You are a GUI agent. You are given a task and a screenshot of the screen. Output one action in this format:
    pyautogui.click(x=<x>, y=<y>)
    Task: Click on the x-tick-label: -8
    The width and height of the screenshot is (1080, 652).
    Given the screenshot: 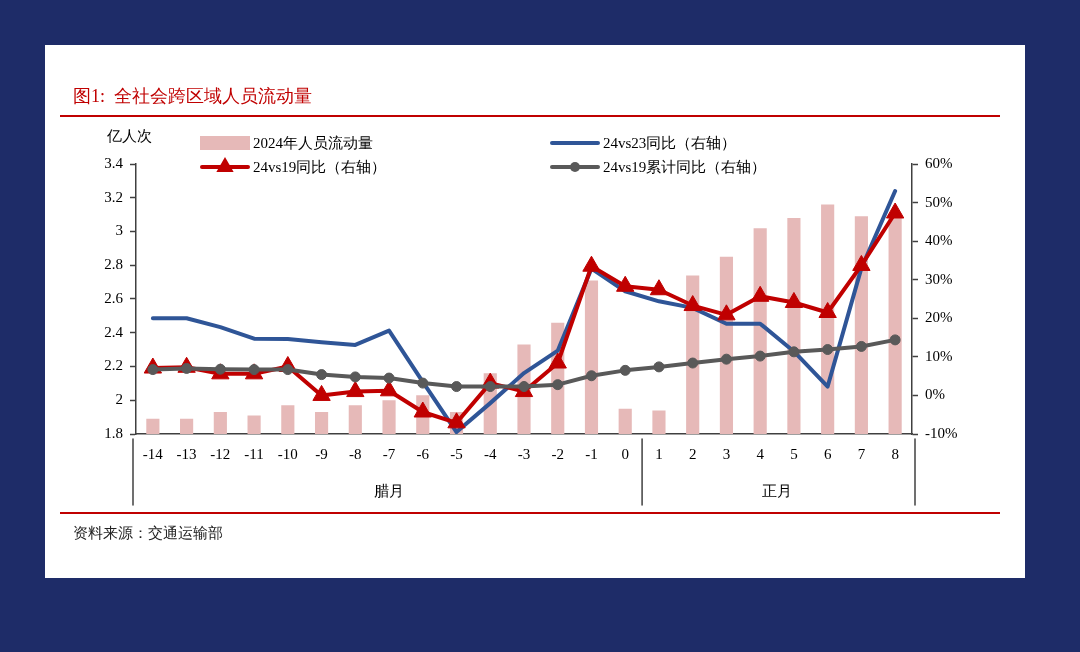 What is the action you would take?
    pyautogui.click(x=355, y=453)
    